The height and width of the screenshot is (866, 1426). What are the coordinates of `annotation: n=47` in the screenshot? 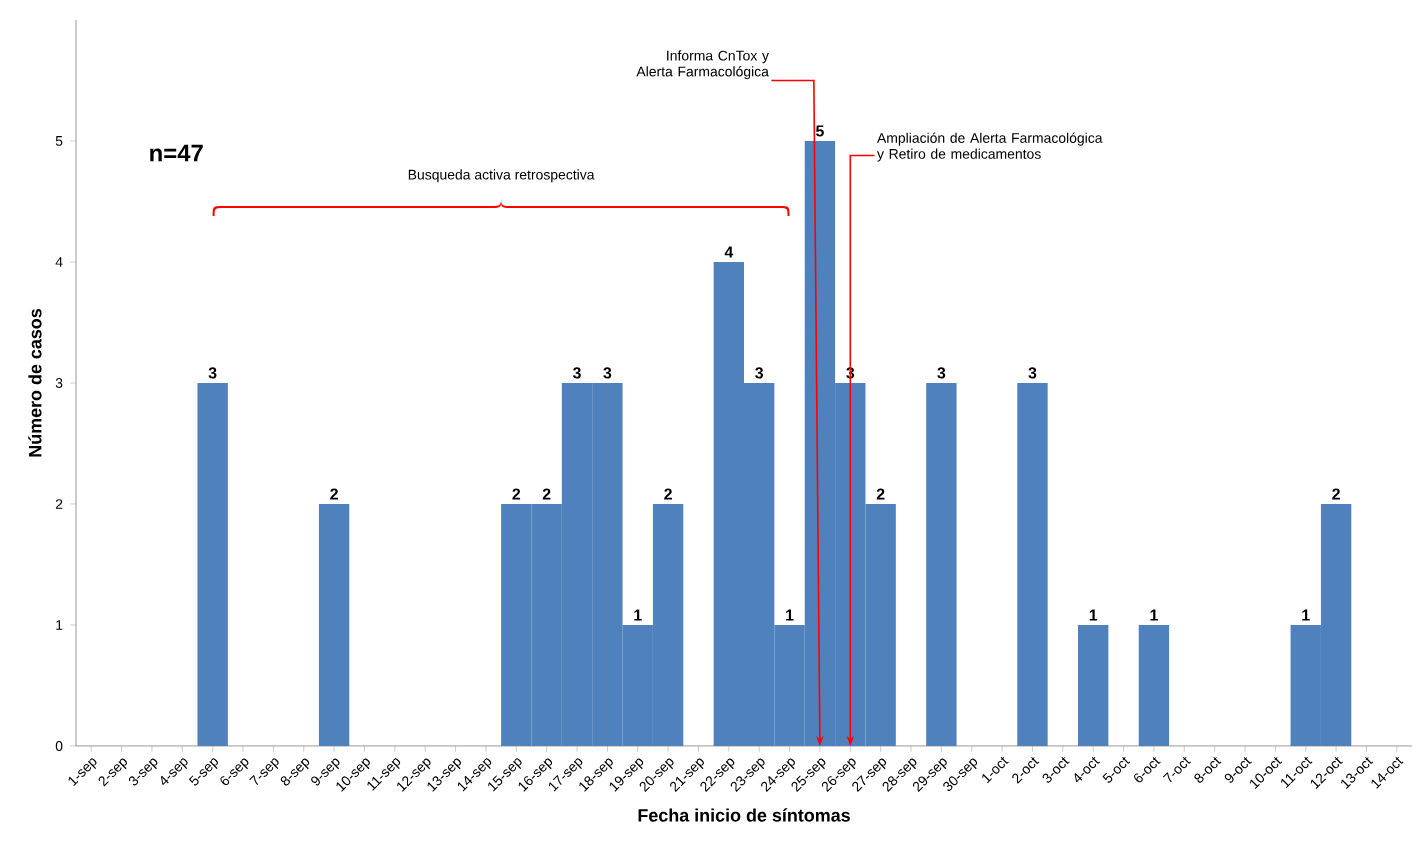 It's located at (176, 153).